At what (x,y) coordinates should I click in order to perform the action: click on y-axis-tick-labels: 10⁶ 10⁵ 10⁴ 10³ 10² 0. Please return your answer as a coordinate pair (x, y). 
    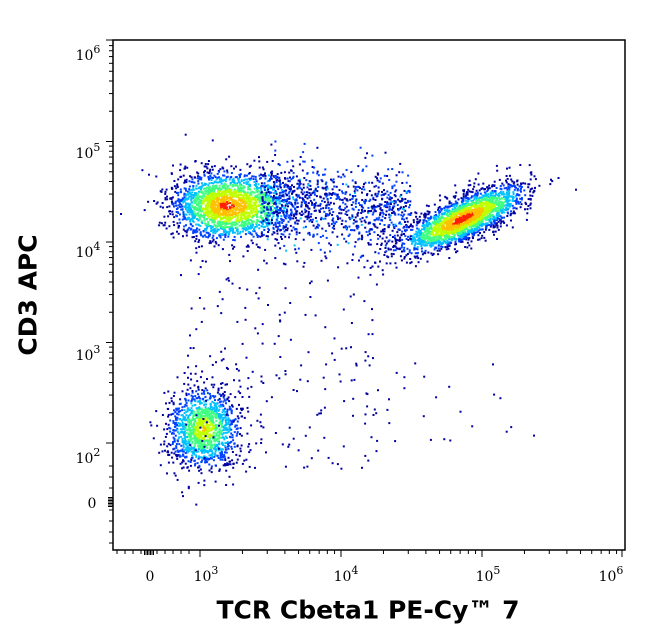
    Looking at the image, I should click on (88, 277).